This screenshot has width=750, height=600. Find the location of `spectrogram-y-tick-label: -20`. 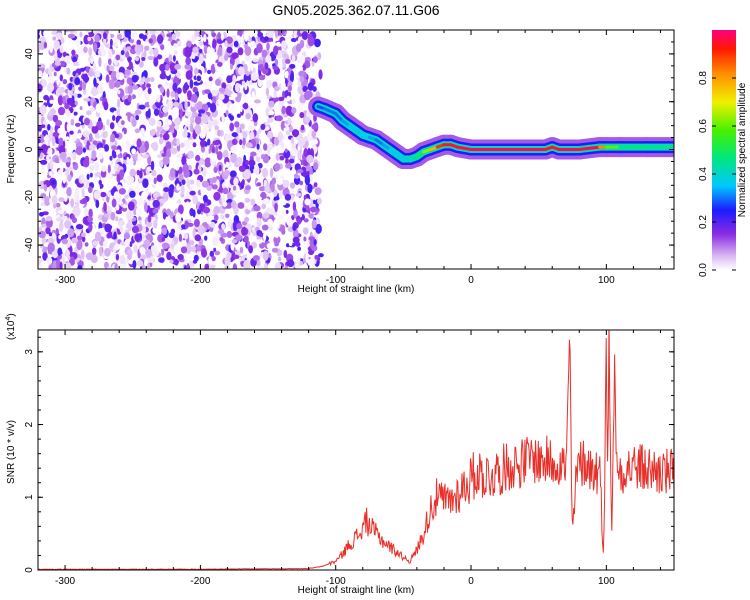

spectrogram-y-tick-label: -20 is located at coordinates (29, 197).